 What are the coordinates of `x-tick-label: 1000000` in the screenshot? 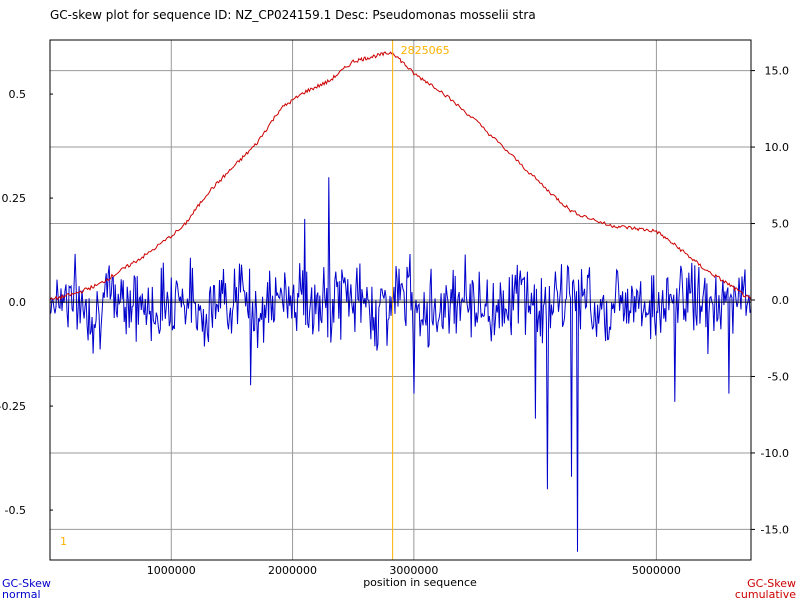 It's located at (171, 570).